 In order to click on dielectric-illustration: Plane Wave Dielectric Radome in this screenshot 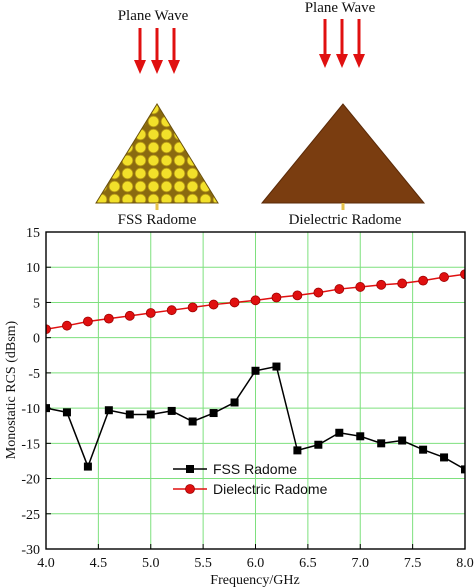, I will do `click(343, 114)`.